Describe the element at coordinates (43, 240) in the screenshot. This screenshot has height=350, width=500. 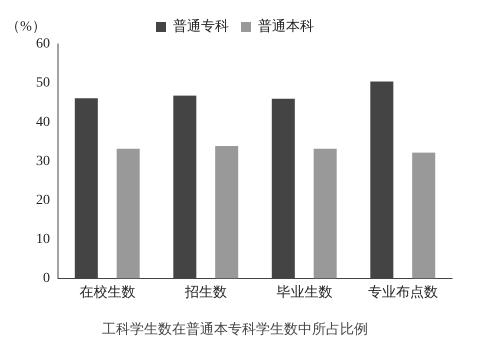
I see `y-tick-label: 10` at that location.